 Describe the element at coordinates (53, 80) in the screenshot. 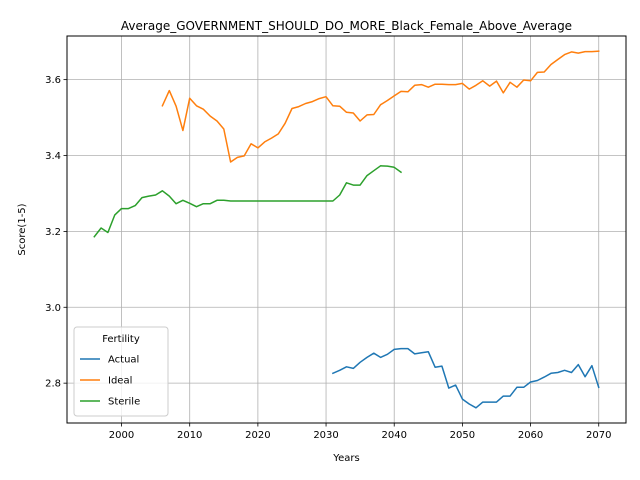

I see `y-tick-label: 3.6` at that location.